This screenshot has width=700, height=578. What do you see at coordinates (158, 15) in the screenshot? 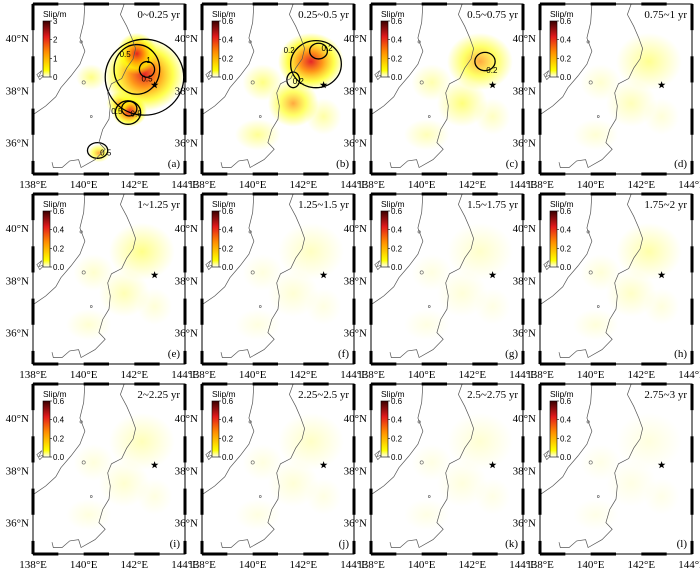
I see `panel-title: 0~0.25 yr` at bounding box center [158, 15].